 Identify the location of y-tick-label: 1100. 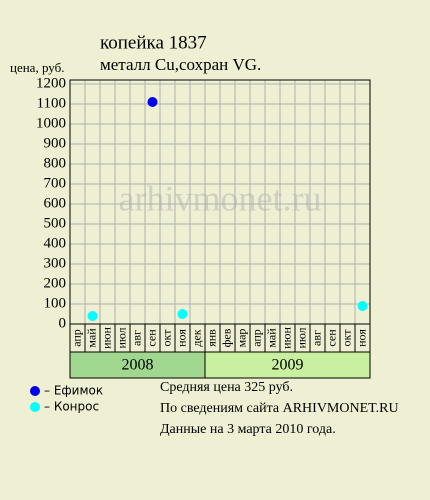
(51, 103).